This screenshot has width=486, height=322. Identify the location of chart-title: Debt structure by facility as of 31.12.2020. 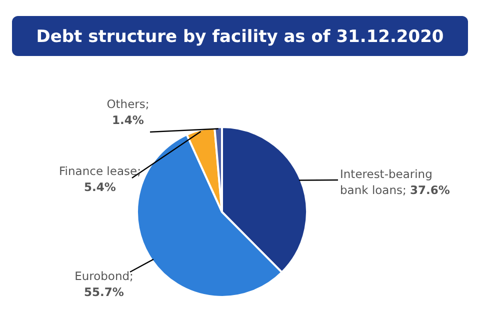
(240, 37).